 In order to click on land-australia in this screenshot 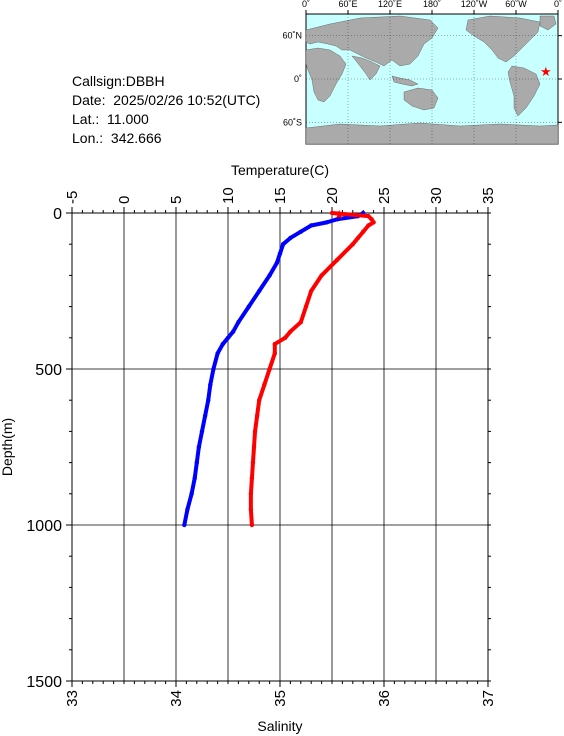, I will do `click(421, 99)`.